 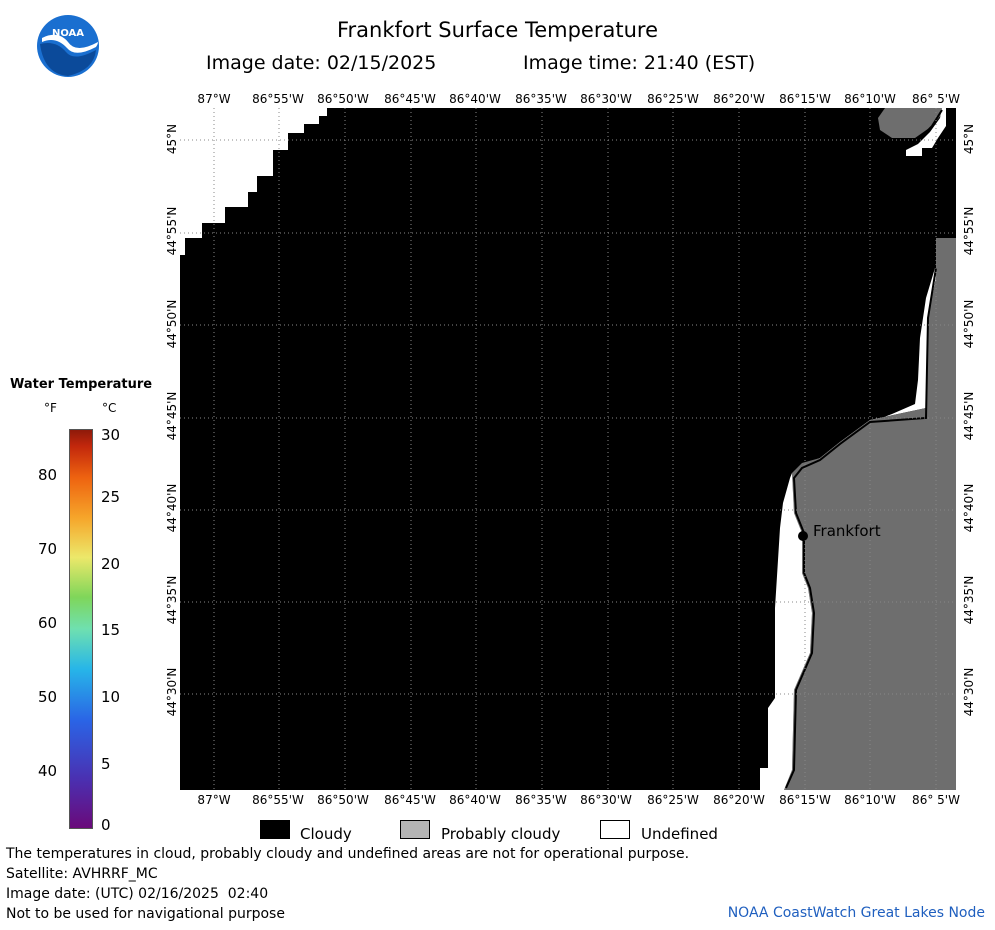 What do you see at coordinates (48, 623) in the screenshot?
I see `fahrenheit-tick-label: 60` at bounding box center [48, 623].